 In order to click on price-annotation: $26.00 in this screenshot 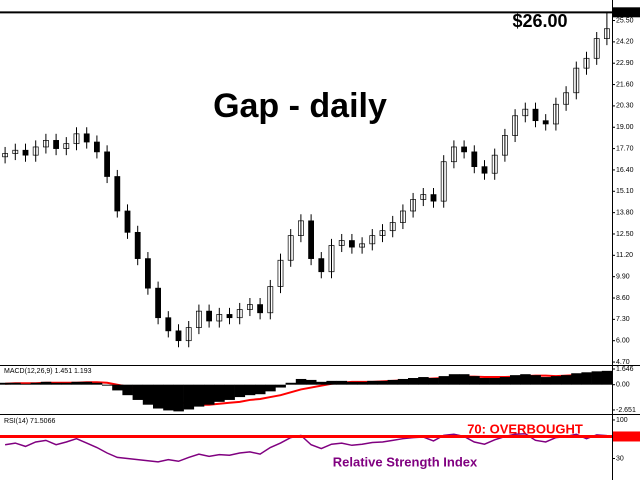, I will do `click(539, 21)`.